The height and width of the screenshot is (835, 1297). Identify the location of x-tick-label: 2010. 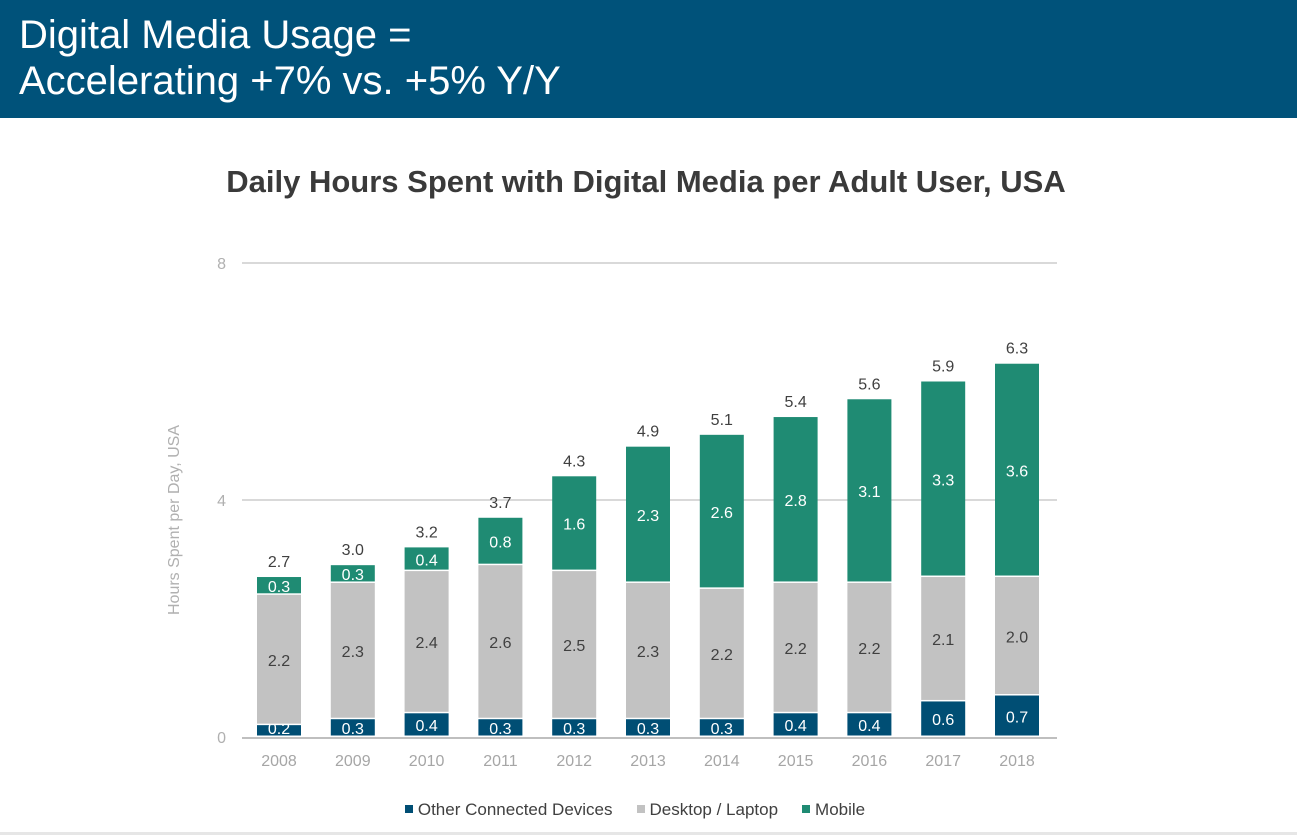
(427, 761).